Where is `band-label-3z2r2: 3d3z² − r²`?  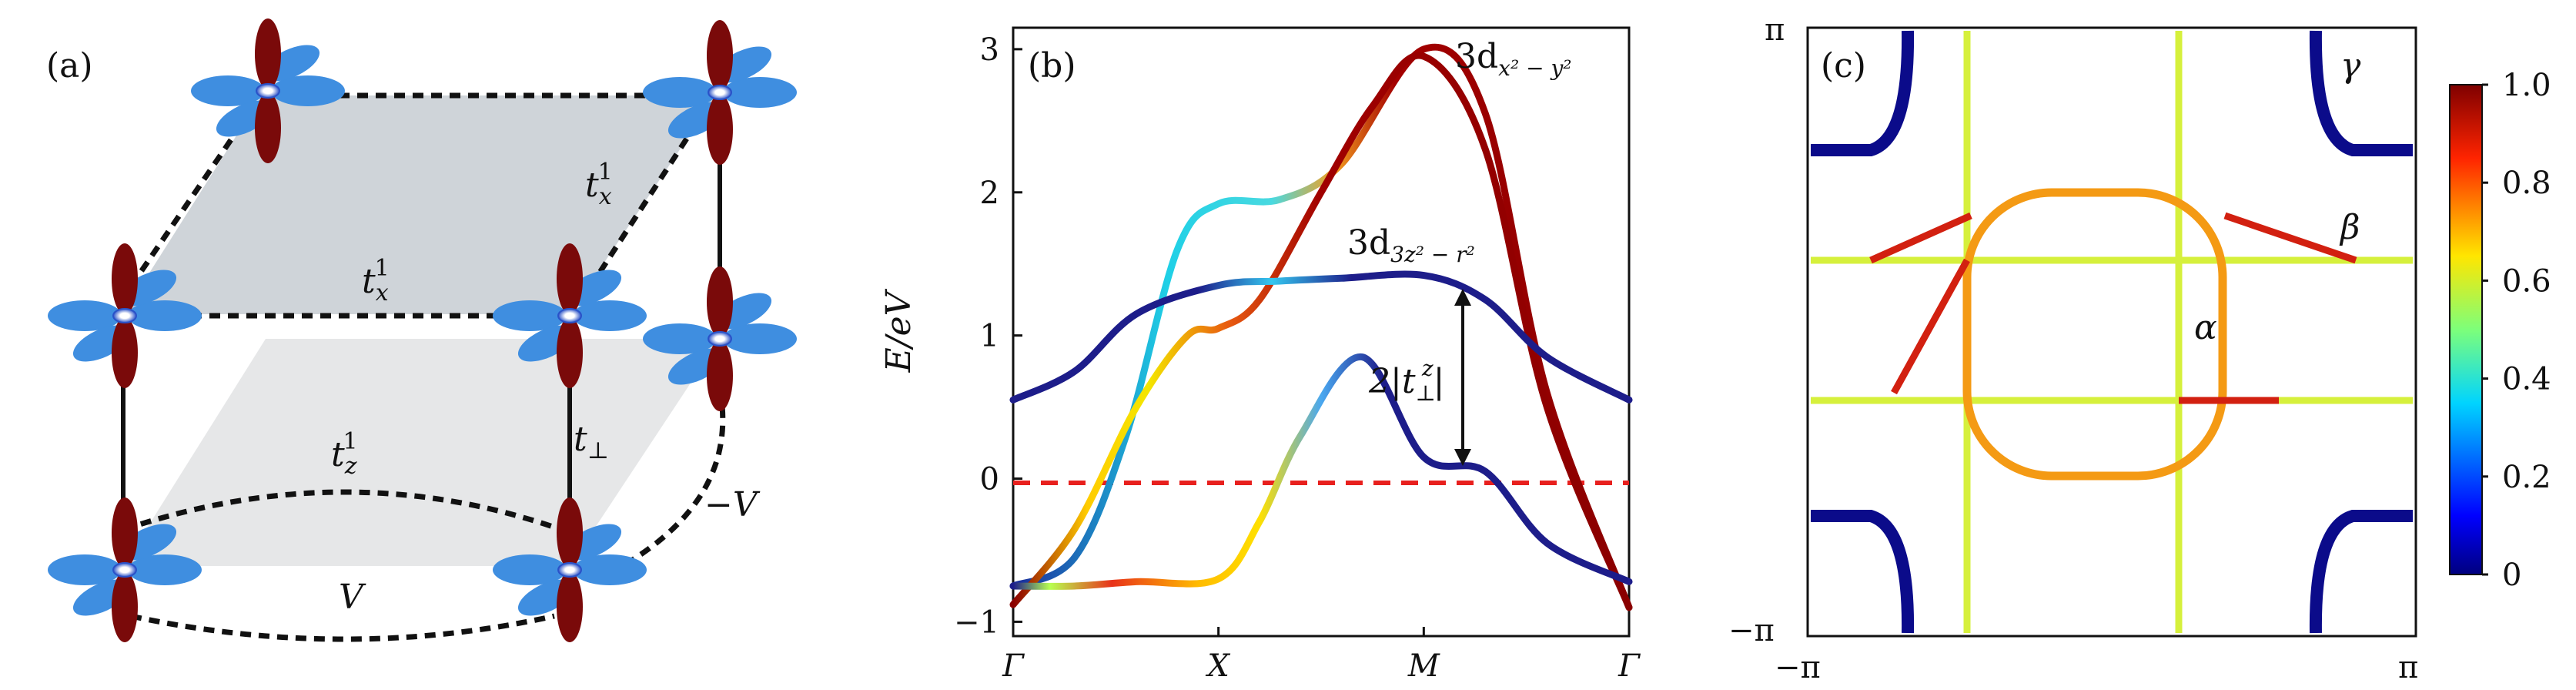 band-label-3z2r2: 3d3z² − r² is located at coordinates (1411, 245).